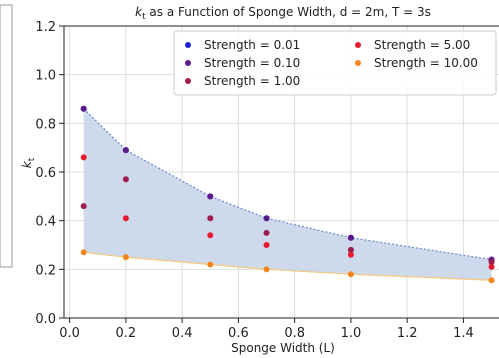 The width and height of the screenshot is (499, 358). Describe the element at coordinates (426, 63) in the screenshot. I see `legend-label: Strength = 10.00` at that location.